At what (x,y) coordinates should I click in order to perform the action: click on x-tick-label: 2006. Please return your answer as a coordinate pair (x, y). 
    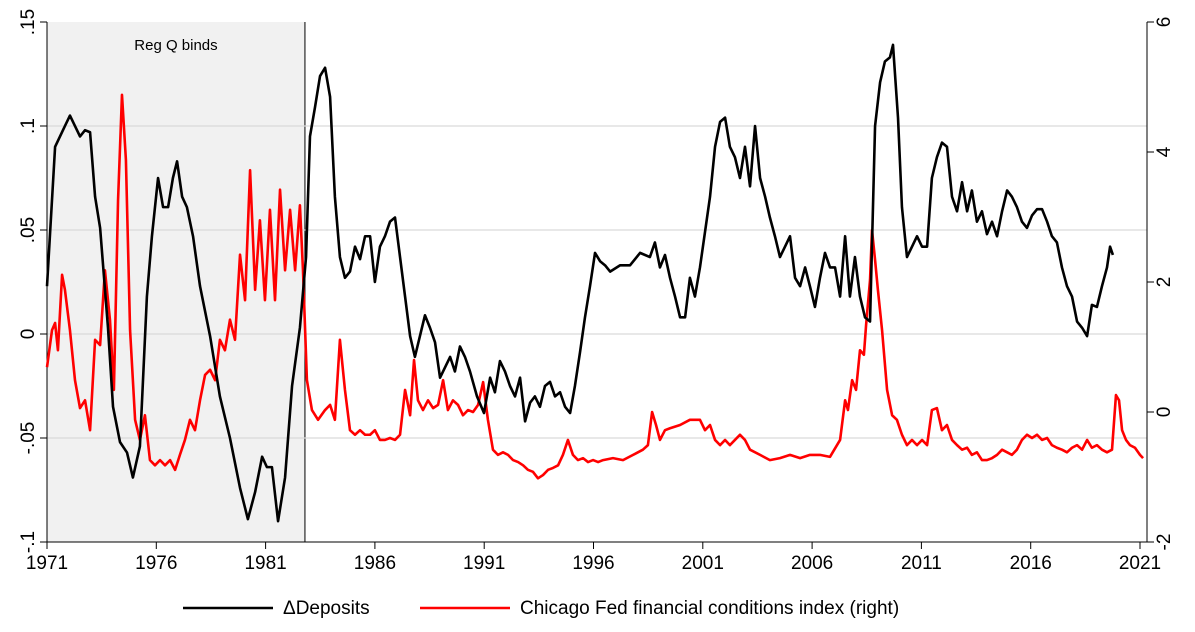
    Looking at the image, I should click on (812, 563).